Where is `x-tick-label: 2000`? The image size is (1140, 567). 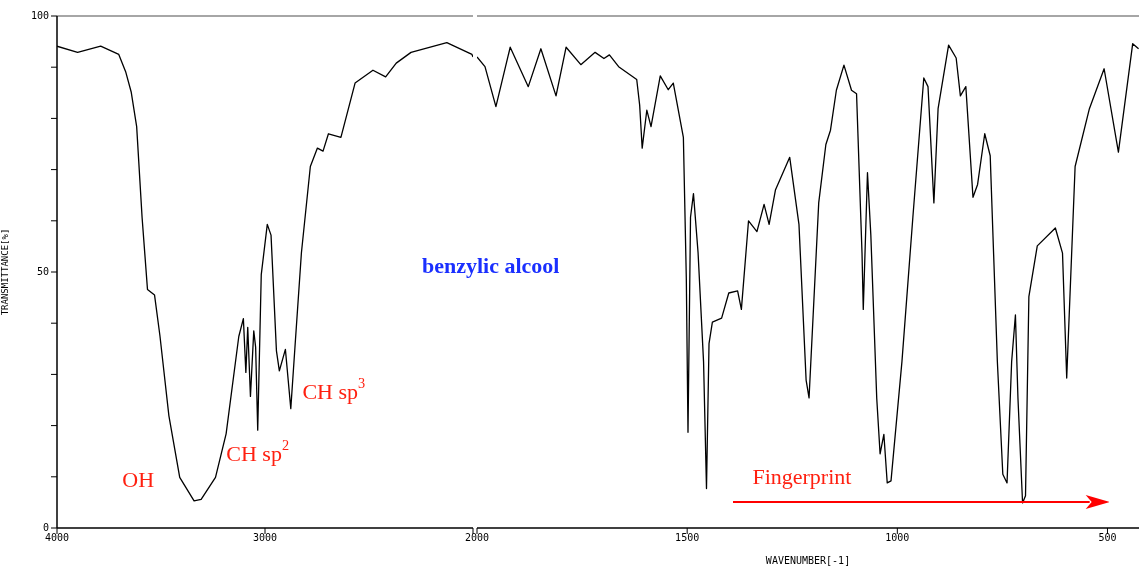
x-tick-label: 2000 is located at coordinates (477, 537).